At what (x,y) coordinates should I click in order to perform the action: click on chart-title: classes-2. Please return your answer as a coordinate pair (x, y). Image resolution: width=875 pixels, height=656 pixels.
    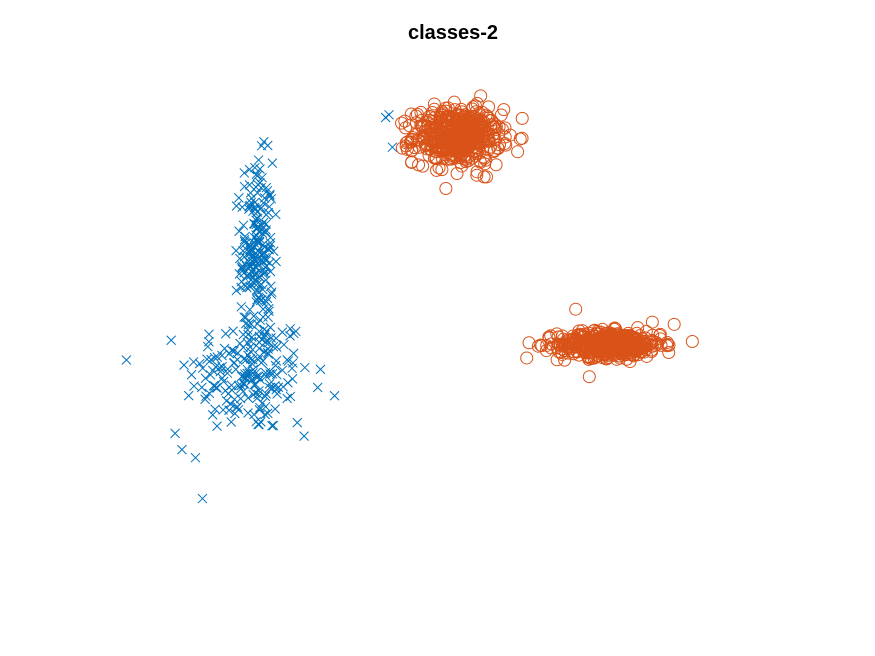
    Looking at the image, I should click on (453, 33).